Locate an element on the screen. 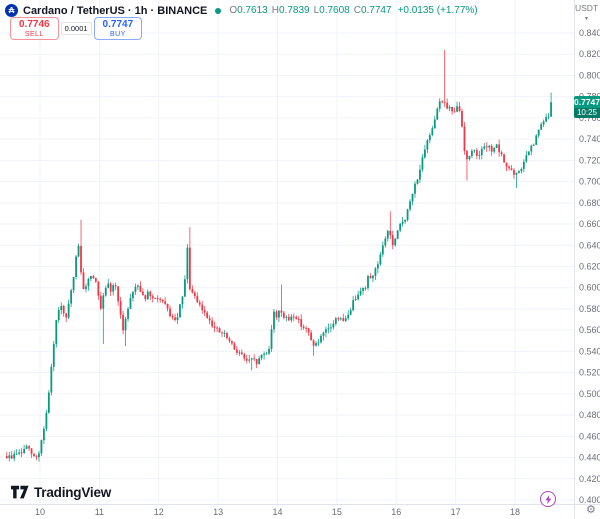 The image size is (600, 519). time-axis-labels: 10 11 12 13 14 15 16 17 18 is located at coordinates (277, 512).